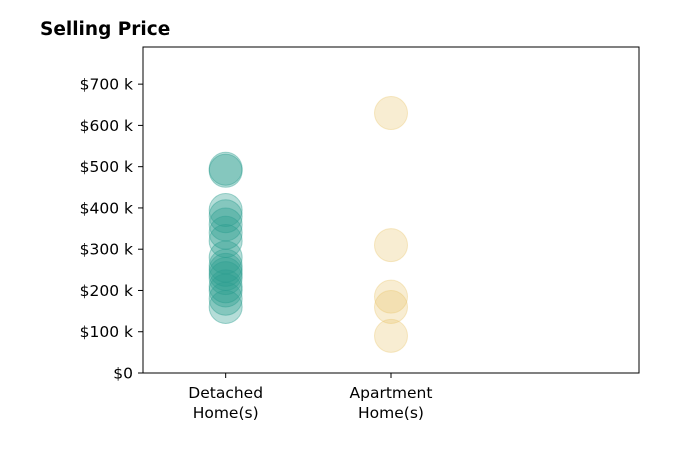 This screenshot has height=462, width=679. What do you see at coordinates (106, 208) in the screenshot?
I see `y-tick-label: $400 k` at bounding box center [106, 208].